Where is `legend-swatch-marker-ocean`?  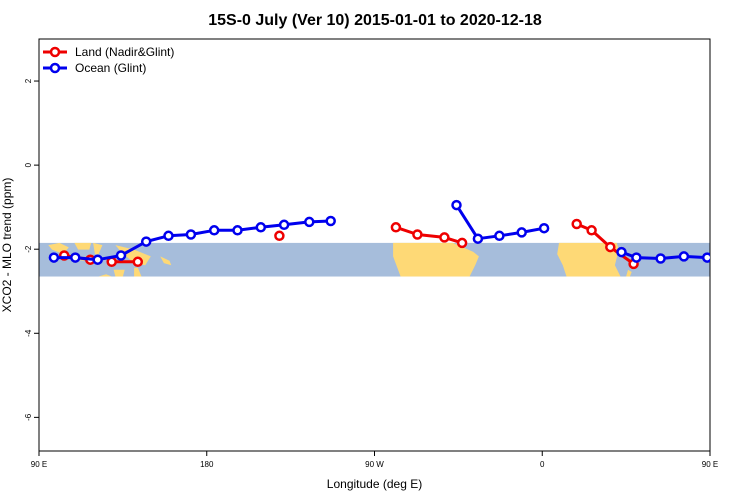
legend-swatch-marker-ocean is located at coordinates (55, 68).